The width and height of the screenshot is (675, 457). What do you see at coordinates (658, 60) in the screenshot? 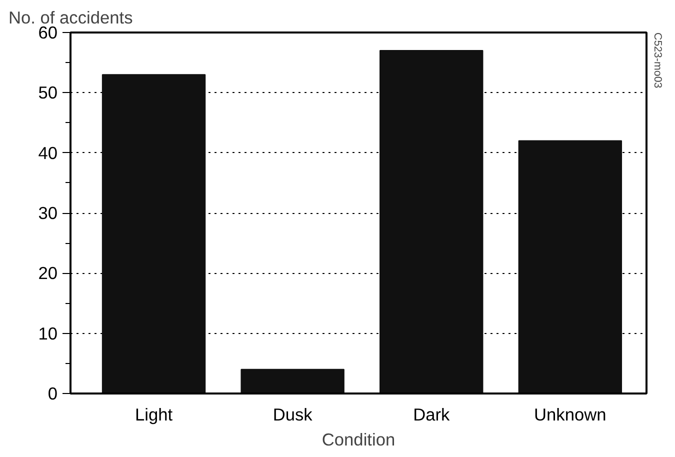
I see `text: C523-mo03` at bounding box center [658, 60].